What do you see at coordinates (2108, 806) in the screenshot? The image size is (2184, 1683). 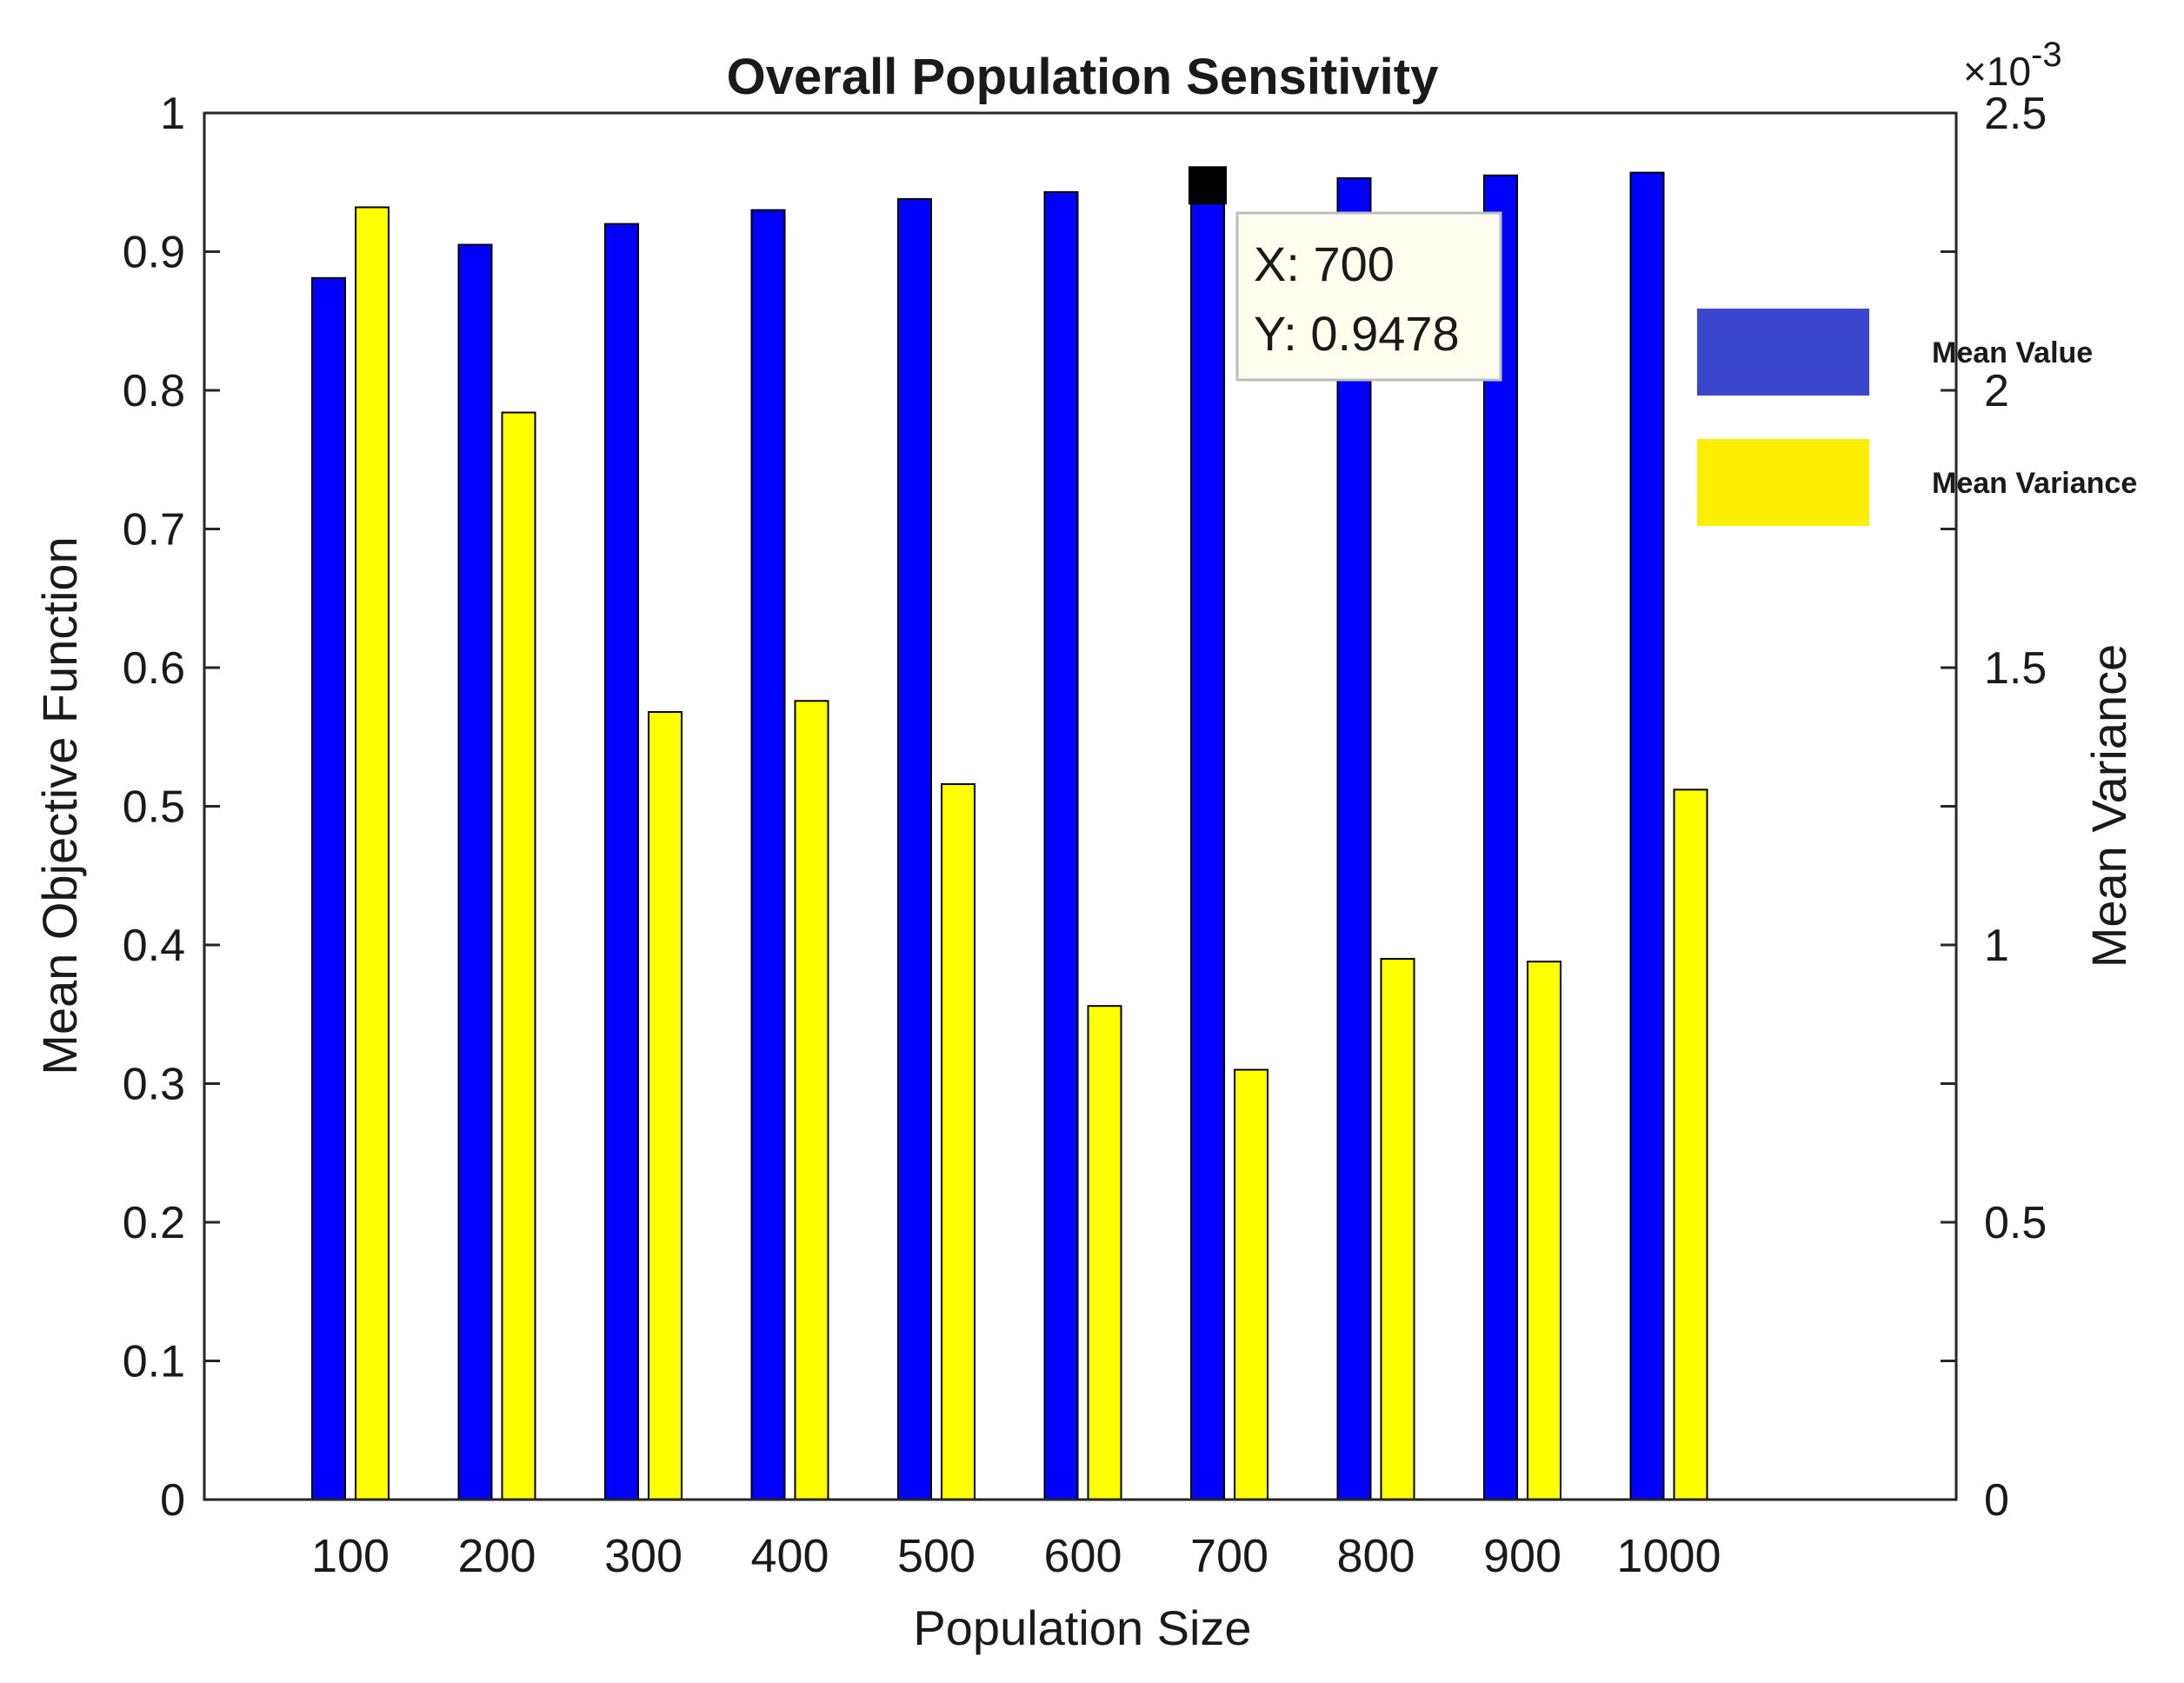 I see `y-axis-label-right: Mean Variance` at bounding box center [2108, 806].